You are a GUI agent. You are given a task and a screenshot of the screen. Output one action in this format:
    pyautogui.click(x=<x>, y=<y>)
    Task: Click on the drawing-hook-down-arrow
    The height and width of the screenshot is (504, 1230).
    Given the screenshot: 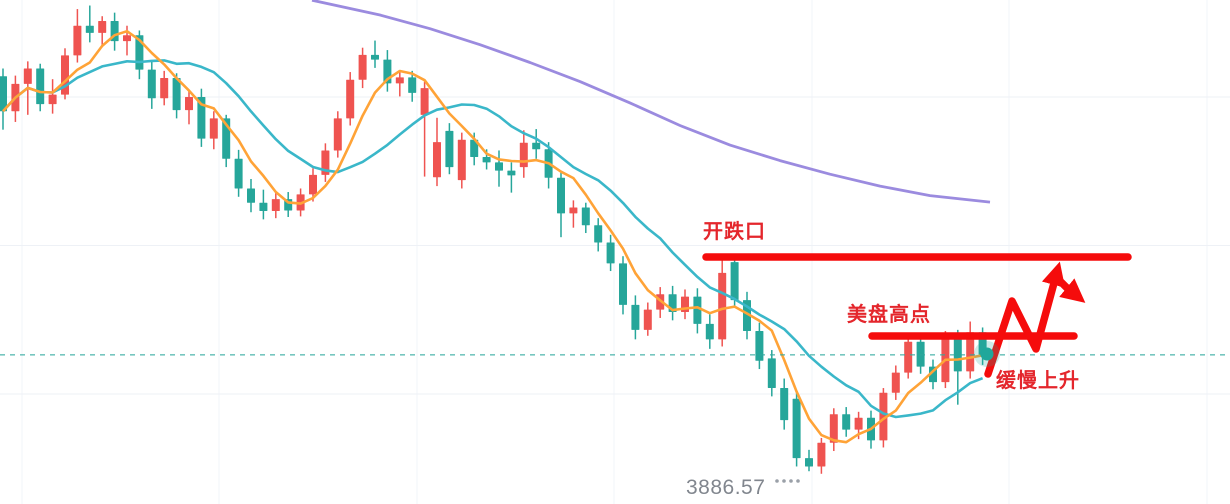 What is the action you would take?
    pyautogui.click(x=1069, y=288)
    